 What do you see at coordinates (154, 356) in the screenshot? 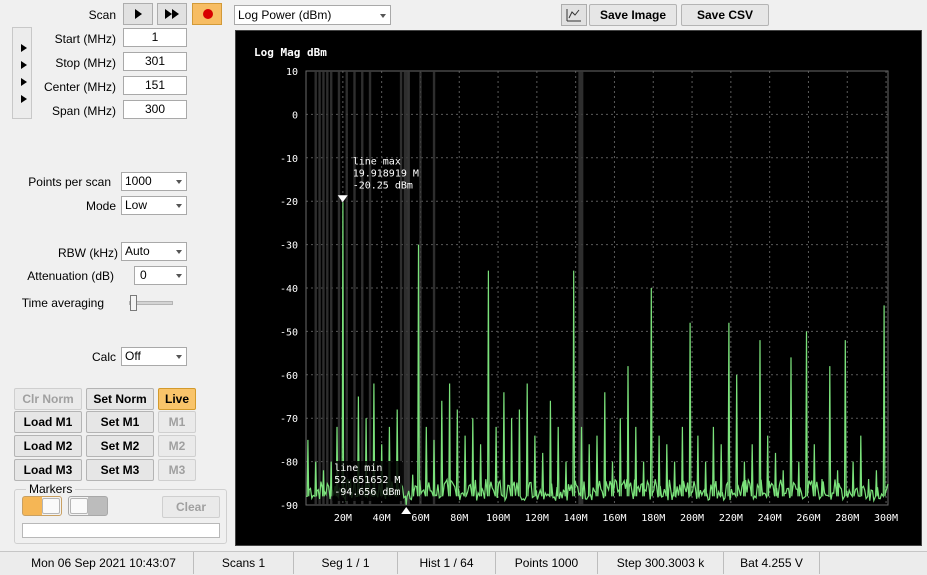
I see `calc-select: Off` at bounding box center [154, 356].